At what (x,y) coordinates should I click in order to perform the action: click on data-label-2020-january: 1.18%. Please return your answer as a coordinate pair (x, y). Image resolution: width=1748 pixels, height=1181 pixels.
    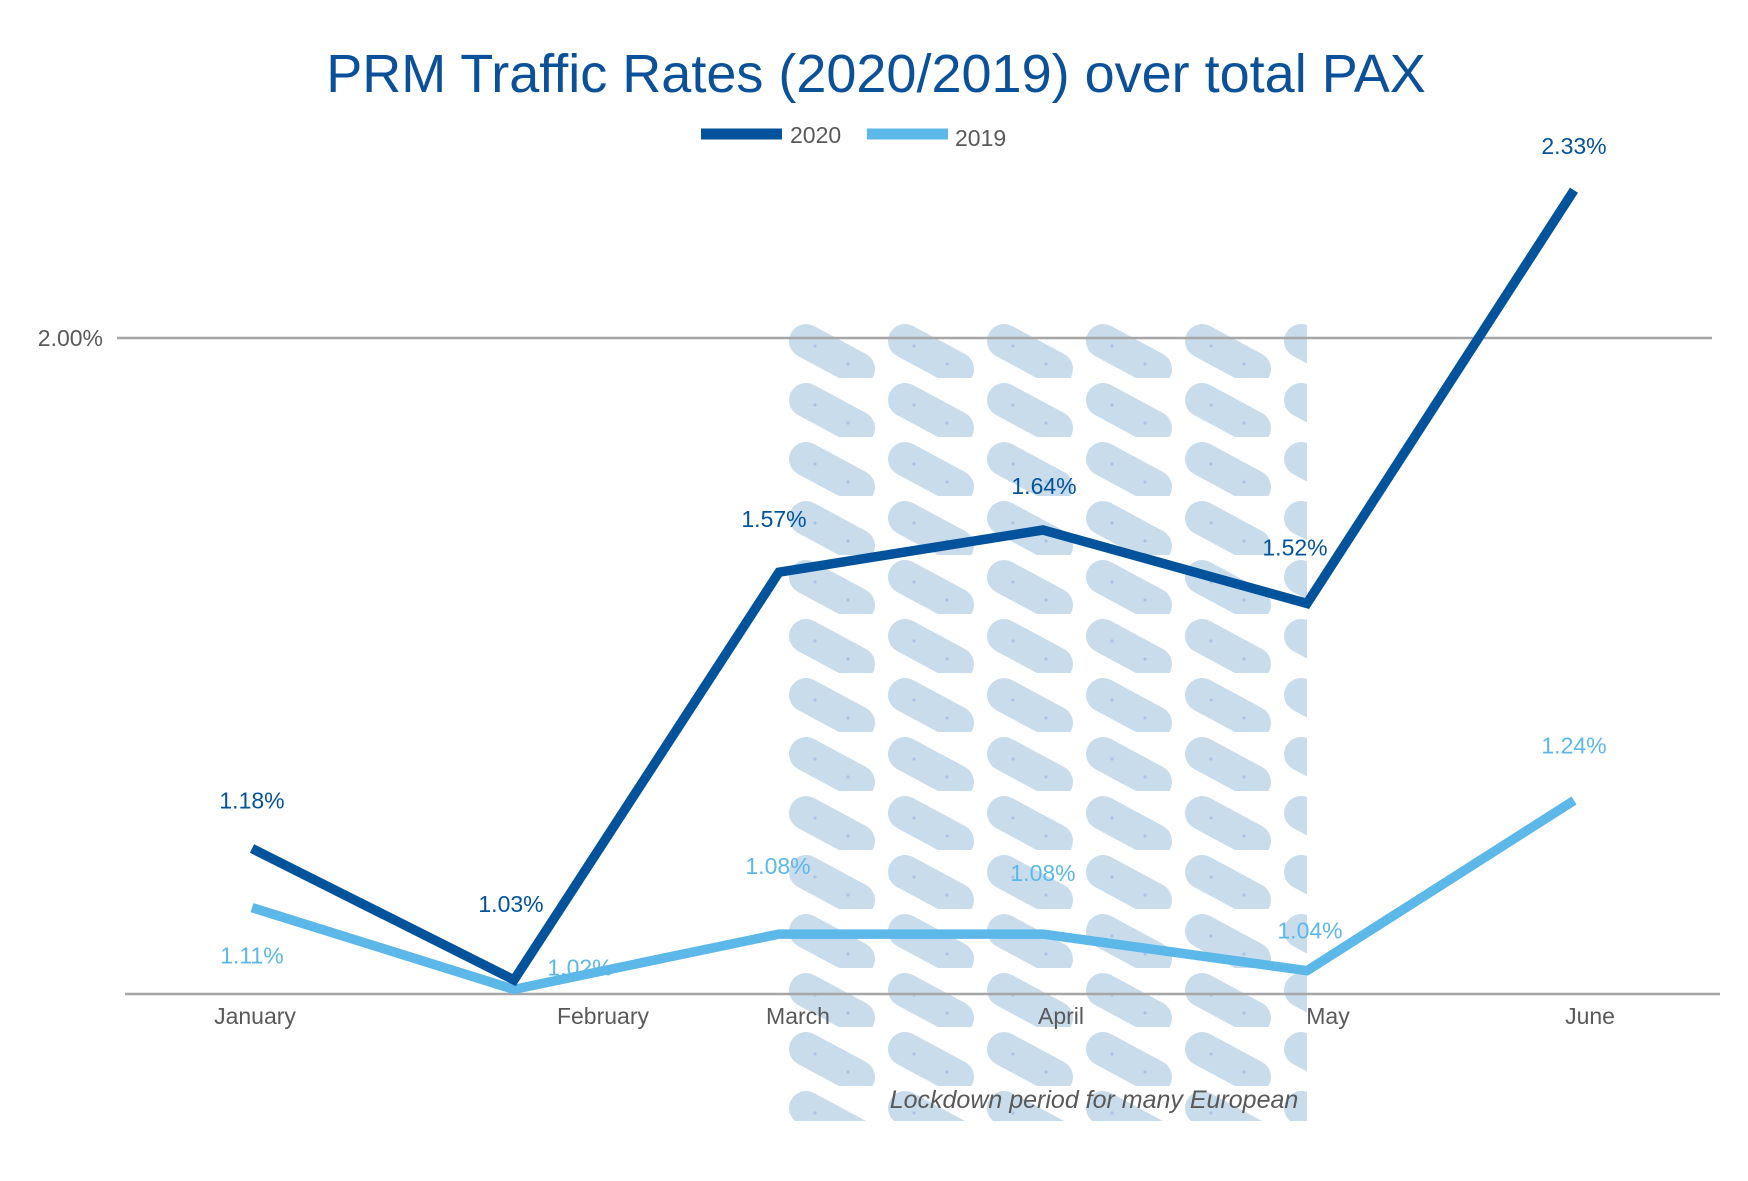
    Looking at the image, I should click on (251, 800).